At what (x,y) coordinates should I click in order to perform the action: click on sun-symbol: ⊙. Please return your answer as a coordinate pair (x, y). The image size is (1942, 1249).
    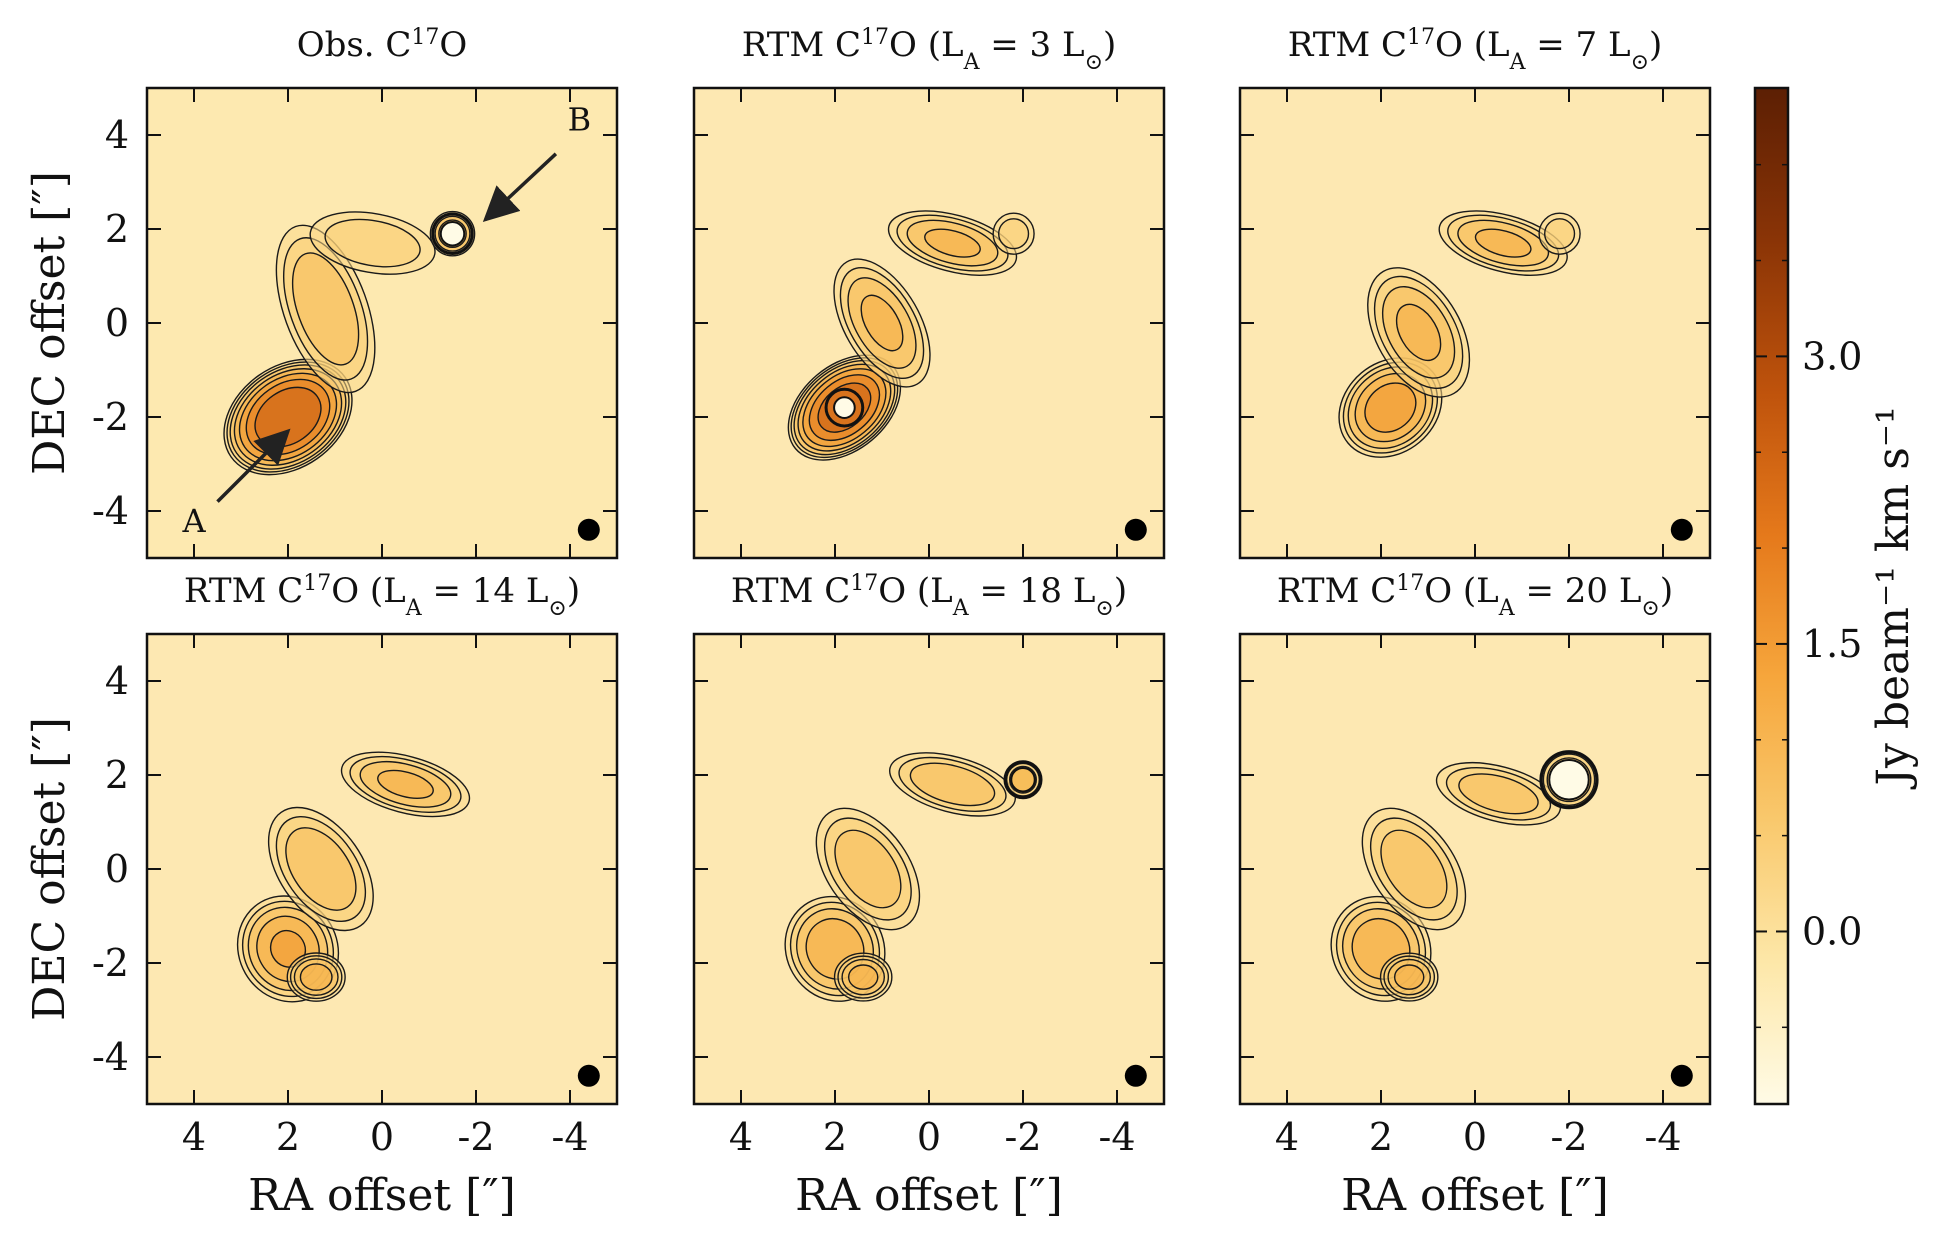
    Looking at the image, I should click on (1094, 62).